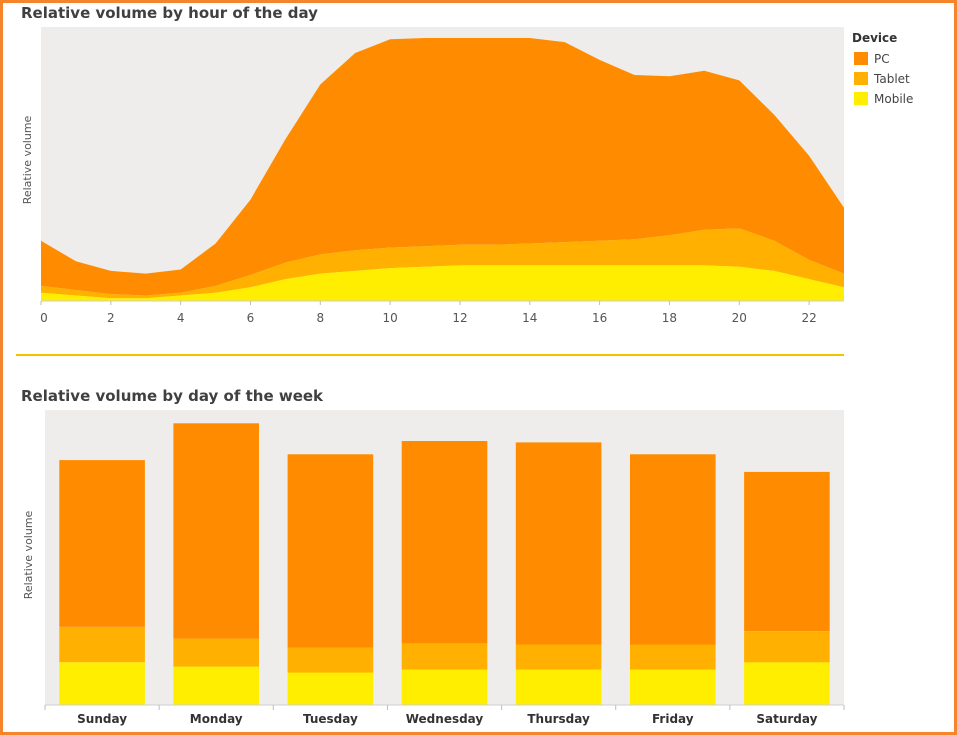 This screenshot has width=957, height=735. Describe the element at coordinates (787, 647) in the screenshot. I see `bar-saturday-tablet` at that location.